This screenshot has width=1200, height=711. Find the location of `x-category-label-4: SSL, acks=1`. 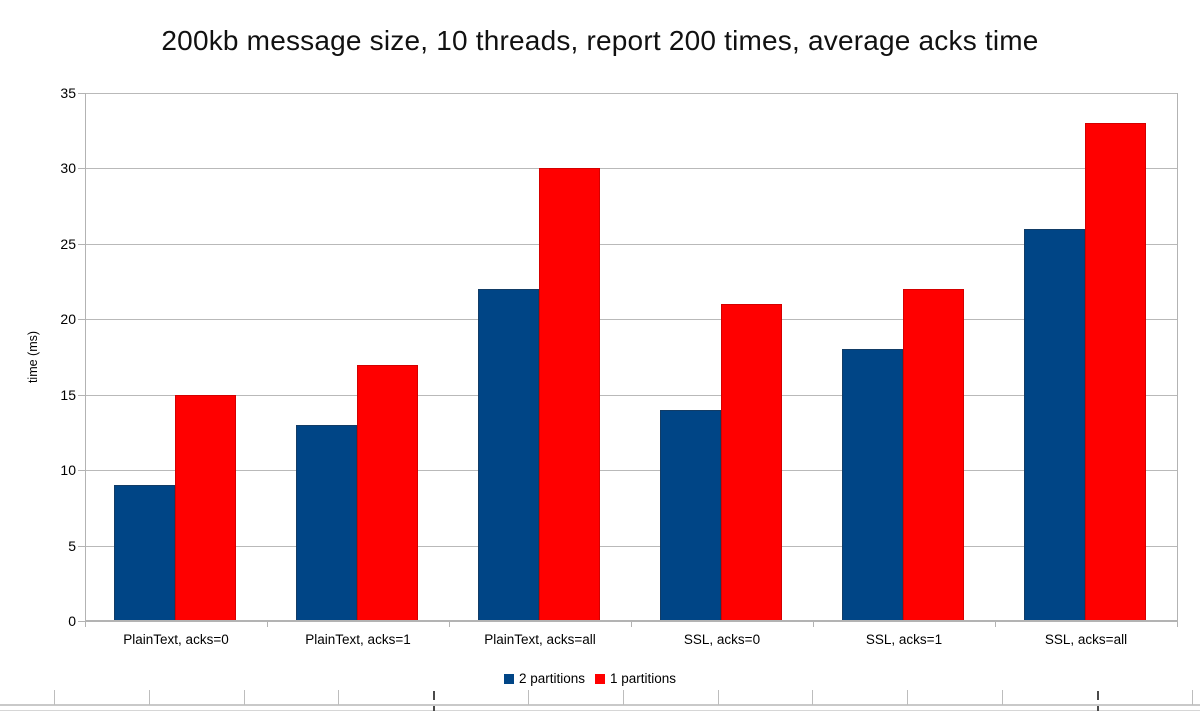

x-category-label-4: SSL, acks=1 is located at coordinates (904, 639).